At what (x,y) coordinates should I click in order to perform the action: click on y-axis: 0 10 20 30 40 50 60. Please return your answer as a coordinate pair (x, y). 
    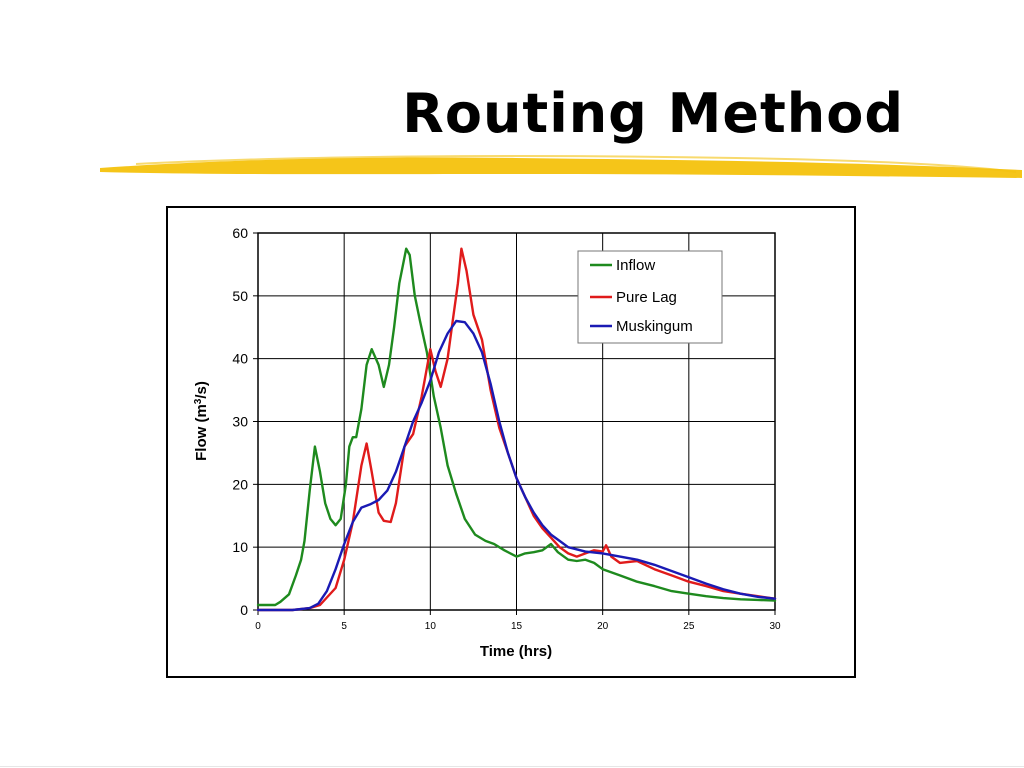
    Looking at the image, I should click on (245, 421).